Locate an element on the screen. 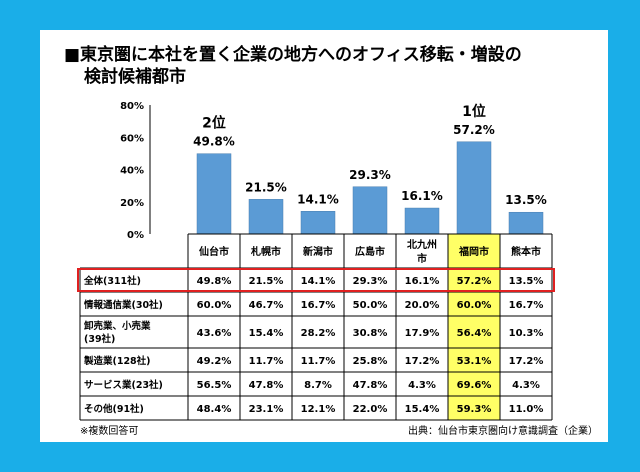 The height and width of the screenshot is (472, 640). bar-value-label: 13.5% is located at coordinates (526, 200).